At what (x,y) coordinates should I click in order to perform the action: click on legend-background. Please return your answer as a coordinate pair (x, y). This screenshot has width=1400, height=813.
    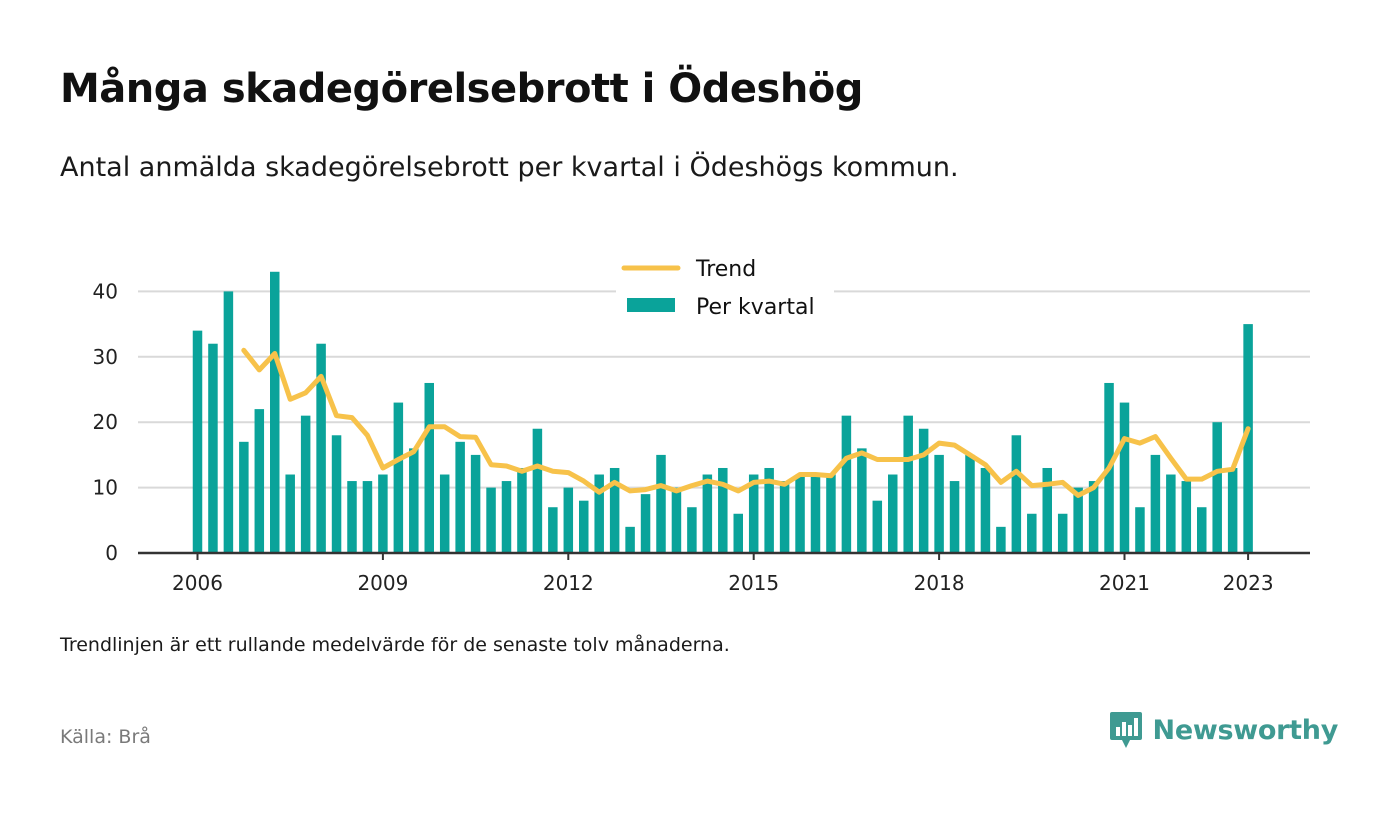
    Looking at the image, I should click on (725, 289).